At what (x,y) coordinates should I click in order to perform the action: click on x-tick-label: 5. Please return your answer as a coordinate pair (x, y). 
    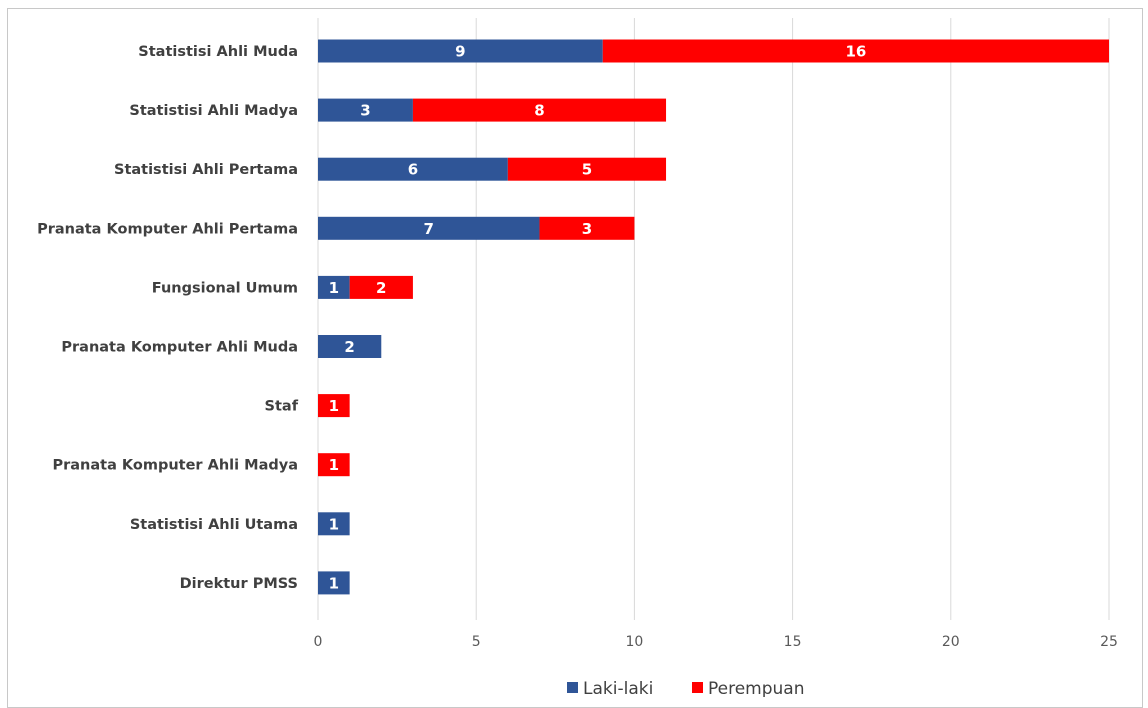
    Looking at the image, I should click on (476, 642).